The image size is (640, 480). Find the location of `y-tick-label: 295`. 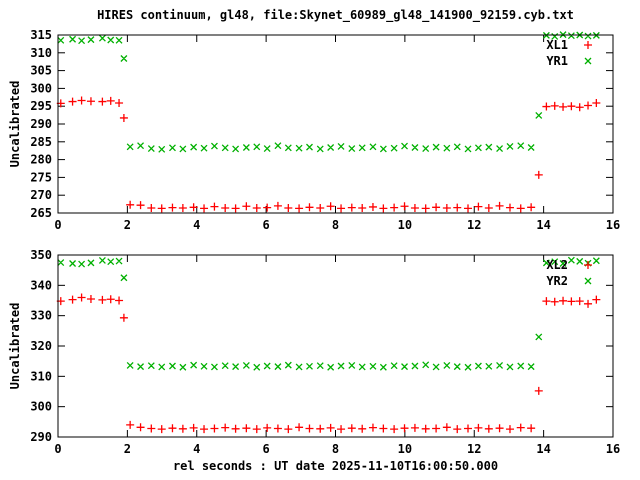

y-tick-label: 295 is located at coordinates (41, 106).